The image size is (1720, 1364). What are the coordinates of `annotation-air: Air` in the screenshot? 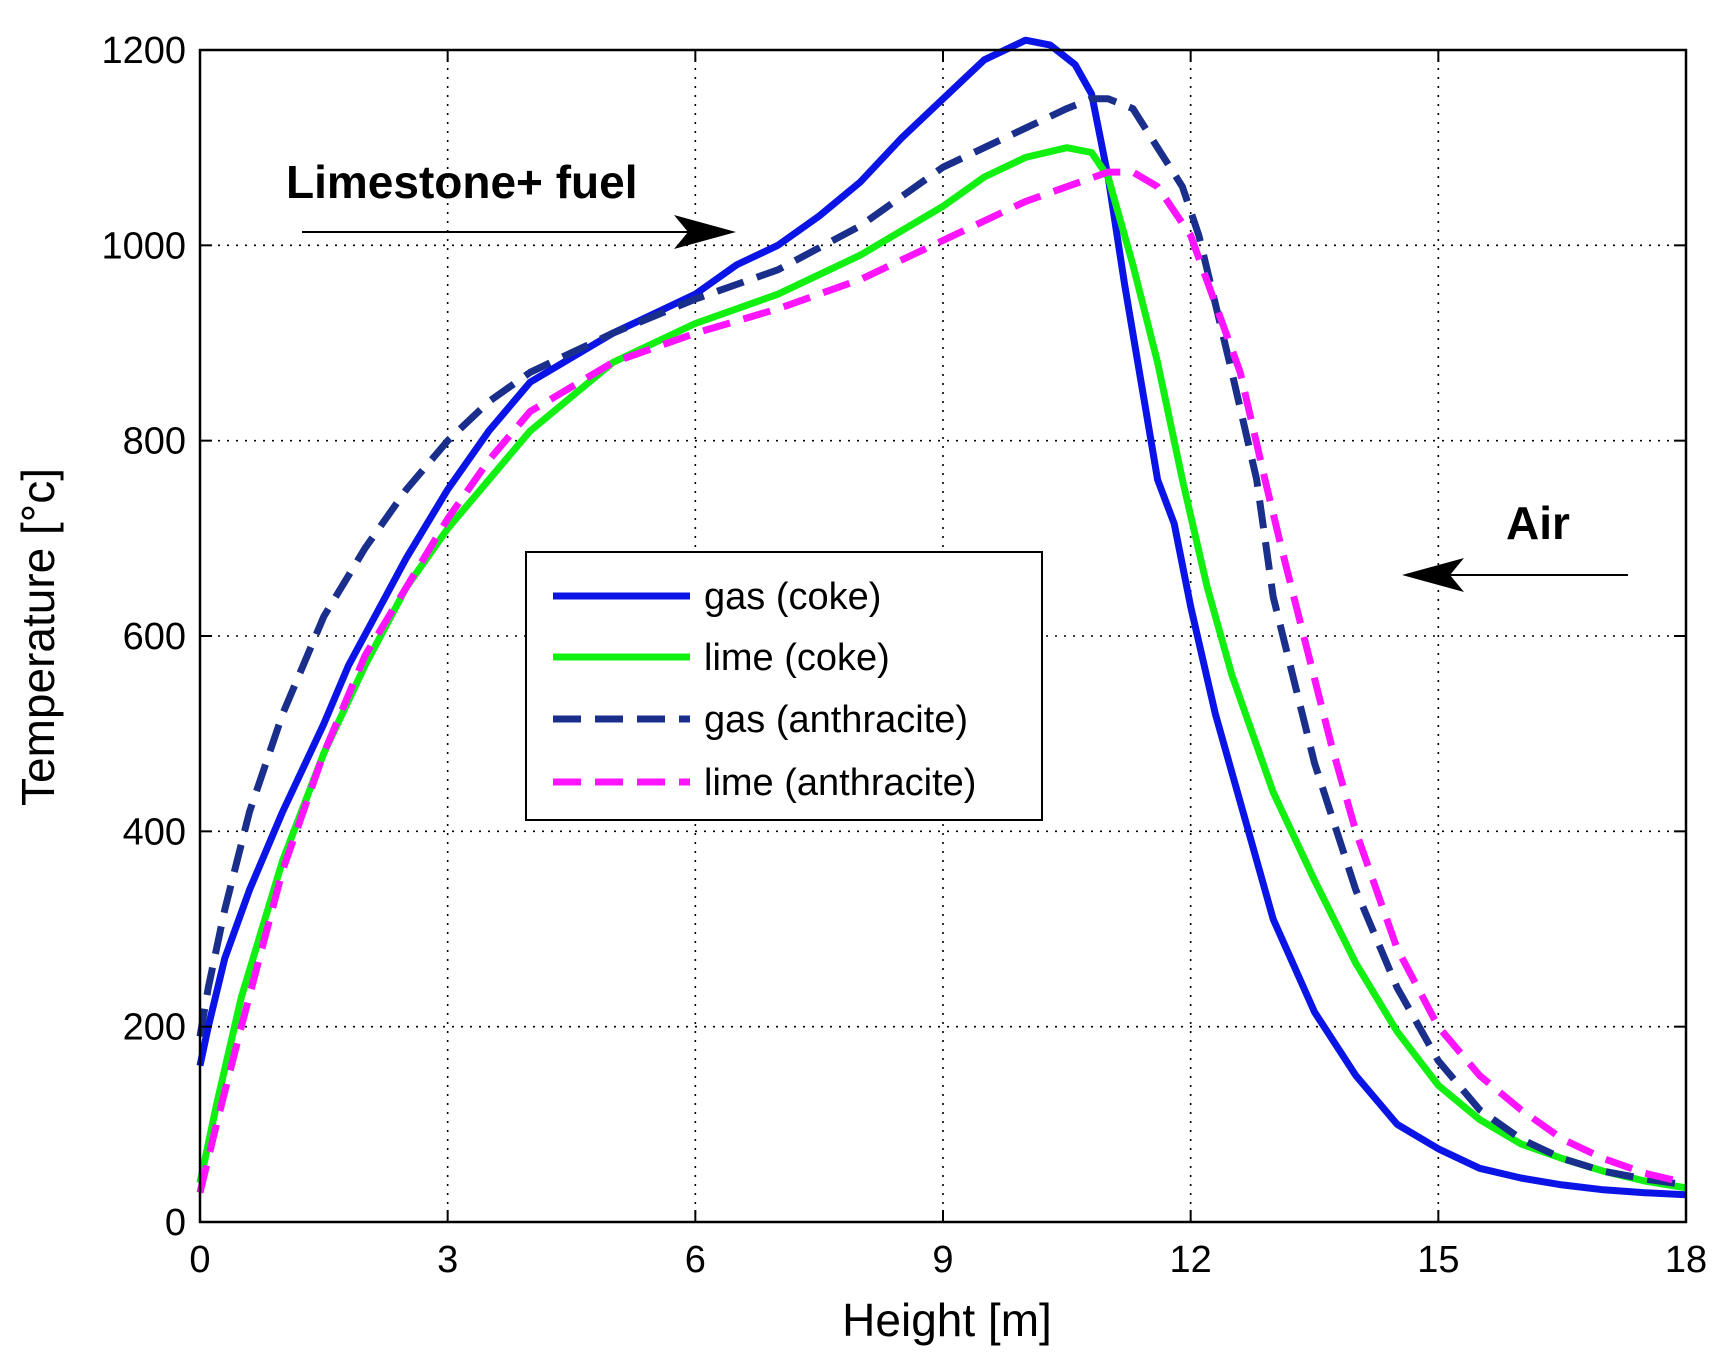 It's located at (1538, 523).